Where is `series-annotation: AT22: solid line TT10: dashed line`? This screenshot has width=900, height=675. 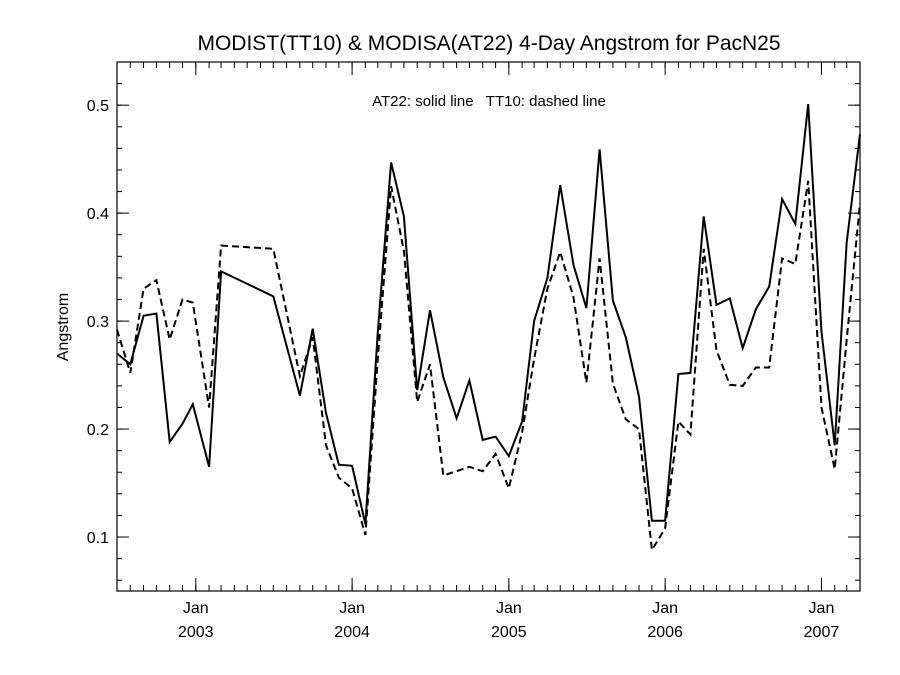
series-annotation: AT22: solid line TT10: dashed line is located at coordinates (489, 101).